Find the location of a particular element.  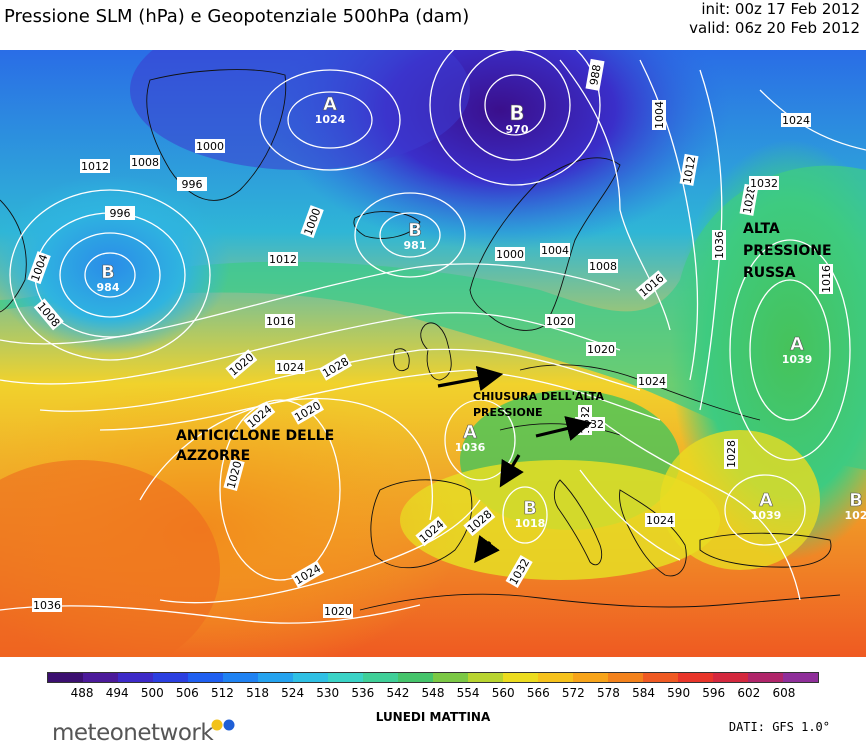

annotation-azores-line1: ANTICICLONE DELLE is located at coordinates (255, 436).